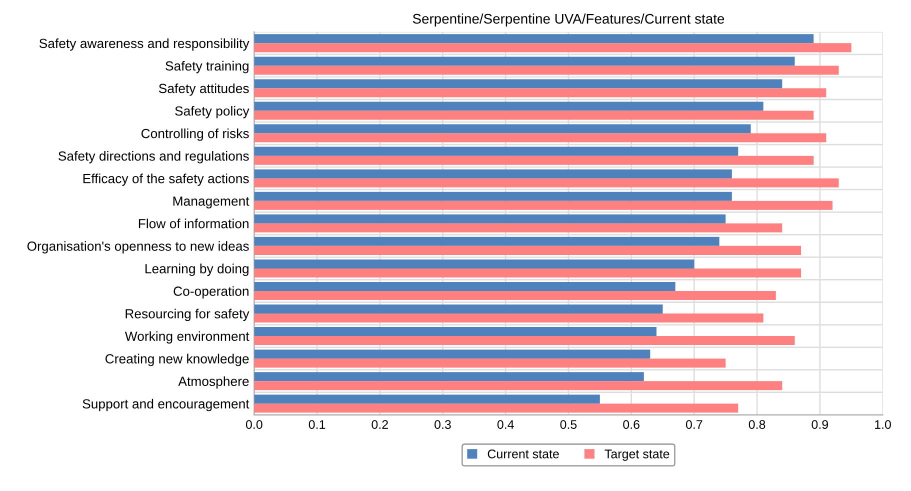 This screenshot has height=491, width=911. What do you see at coordinates (138, 247) in the screenshot?
I see `y-tick-label: Organisation's openness to new ideas` at bounding box center [138, 247].